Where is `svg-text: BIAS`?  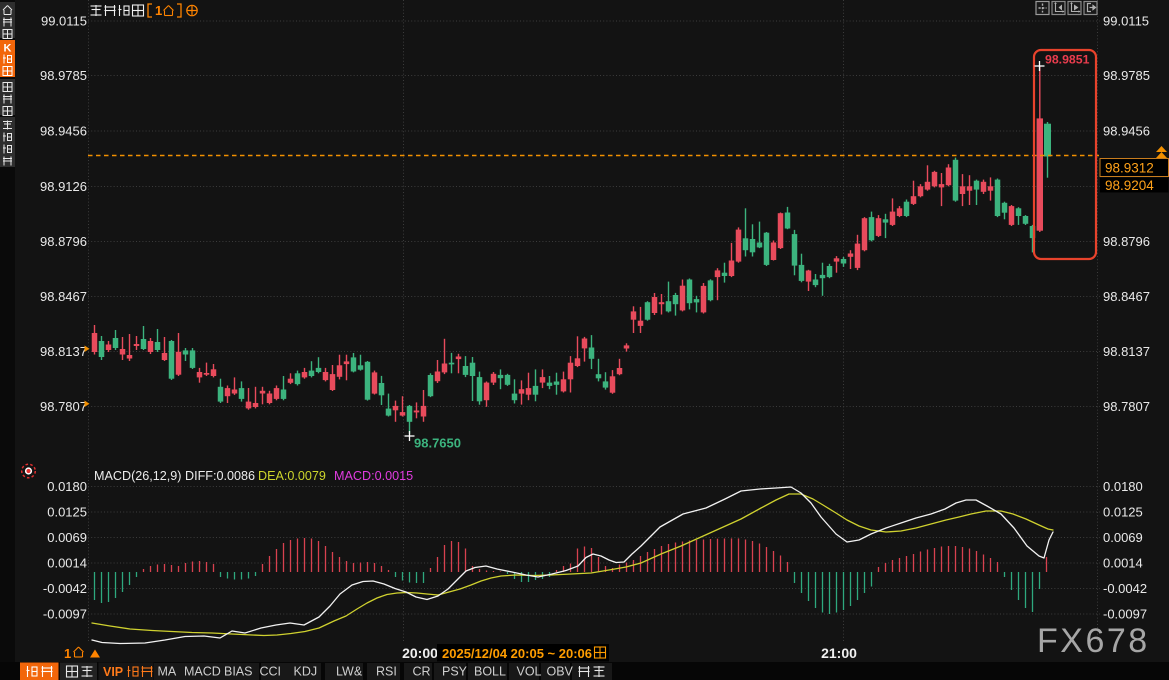 svg-text: BIAS is located at coordinates (238, 672).